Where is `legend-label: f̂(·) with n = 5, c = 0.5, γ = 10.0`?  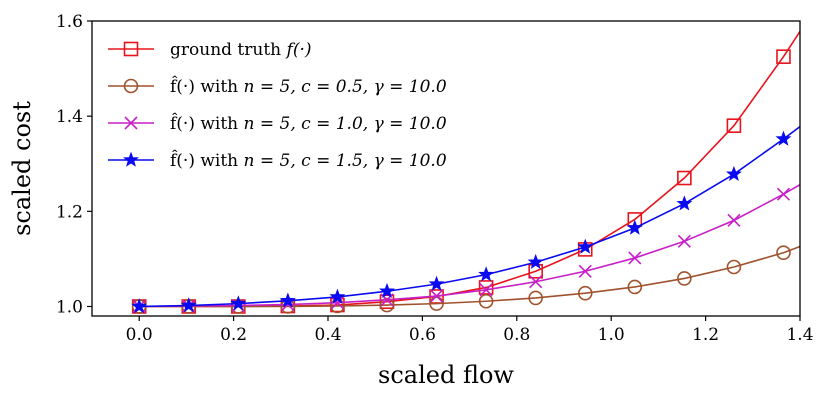
legend-label: f̂(·) with n = 5, c = 0.5, γ = 10.0 is located at coordinates (308, 86).